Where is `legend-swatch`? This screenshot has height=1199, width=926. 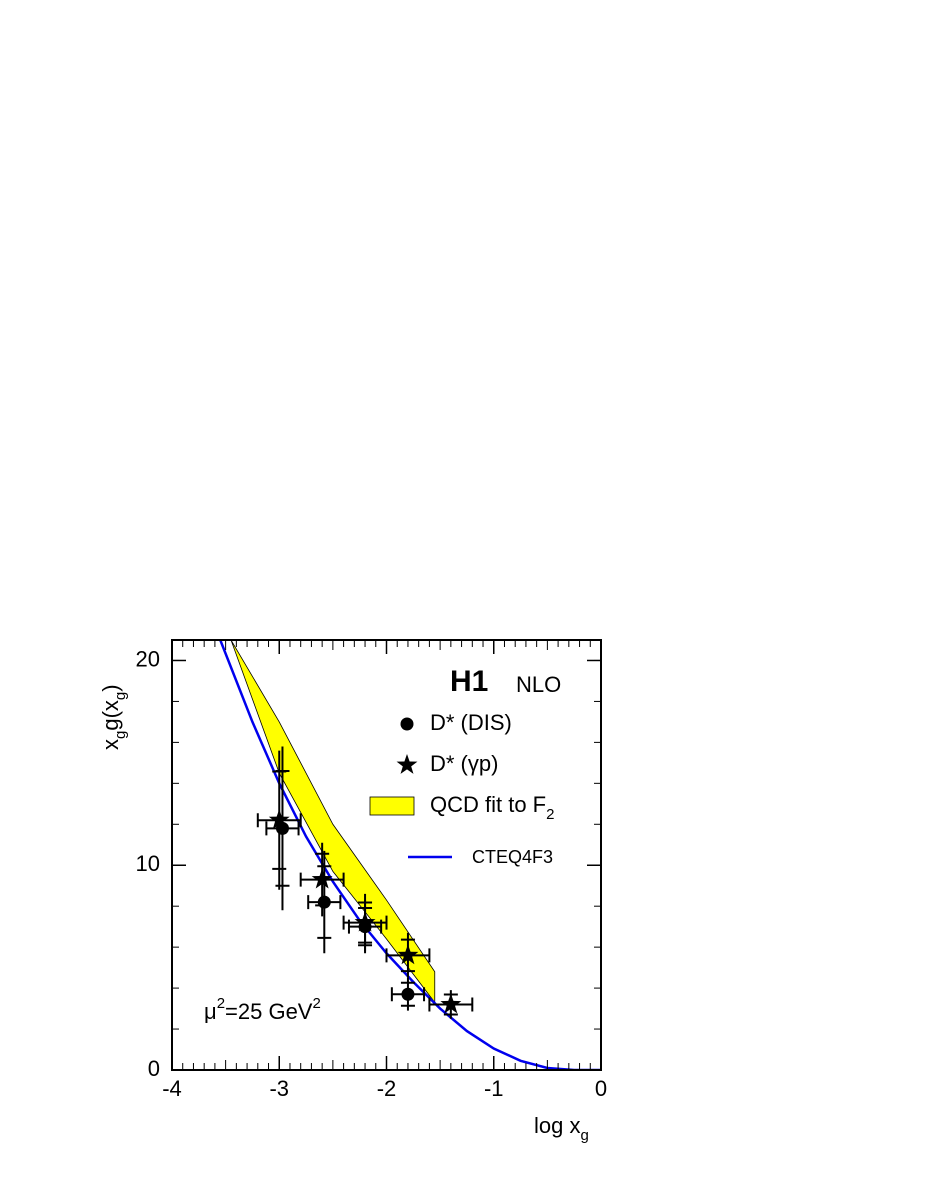
legend-swatch is located at coordinates (392, 806).